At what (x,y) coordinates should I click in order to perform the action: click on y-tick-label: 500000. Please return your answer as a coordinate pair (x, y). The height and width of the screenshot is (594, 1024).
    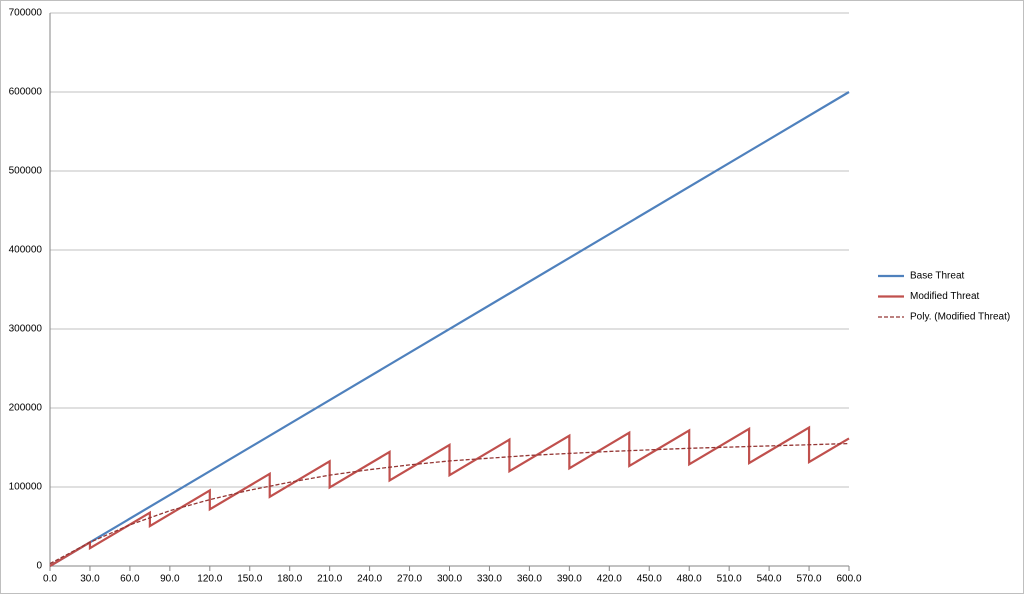
    Looking at the image, I should click on (26, 171).